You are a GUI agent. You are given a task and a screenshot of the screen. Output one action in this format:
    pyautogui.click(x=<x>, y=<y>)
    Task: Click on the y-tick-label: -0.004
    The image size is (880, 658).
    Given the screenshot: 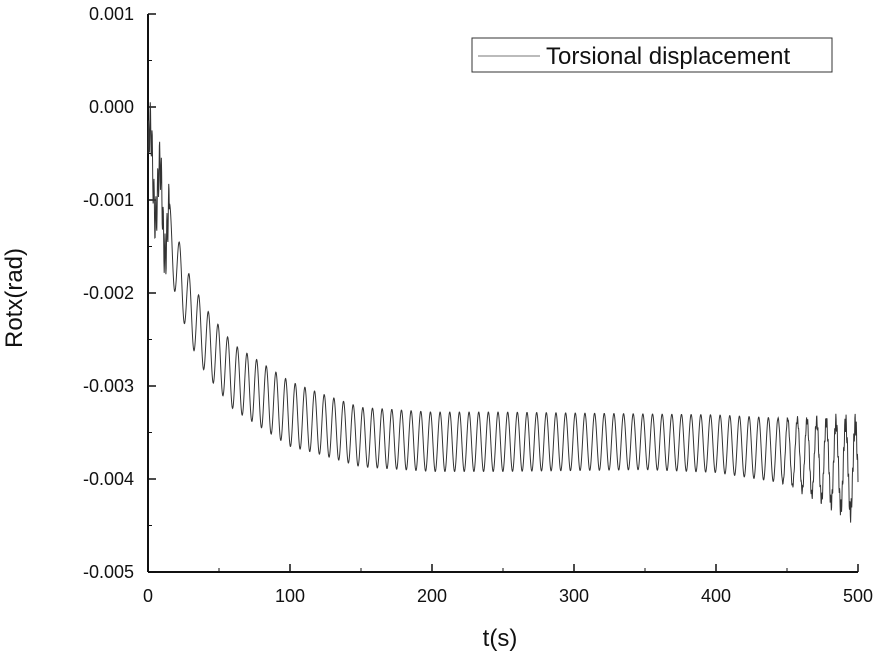 What is the action you would take?
    pyautogui.click(x=108, y=479)
    